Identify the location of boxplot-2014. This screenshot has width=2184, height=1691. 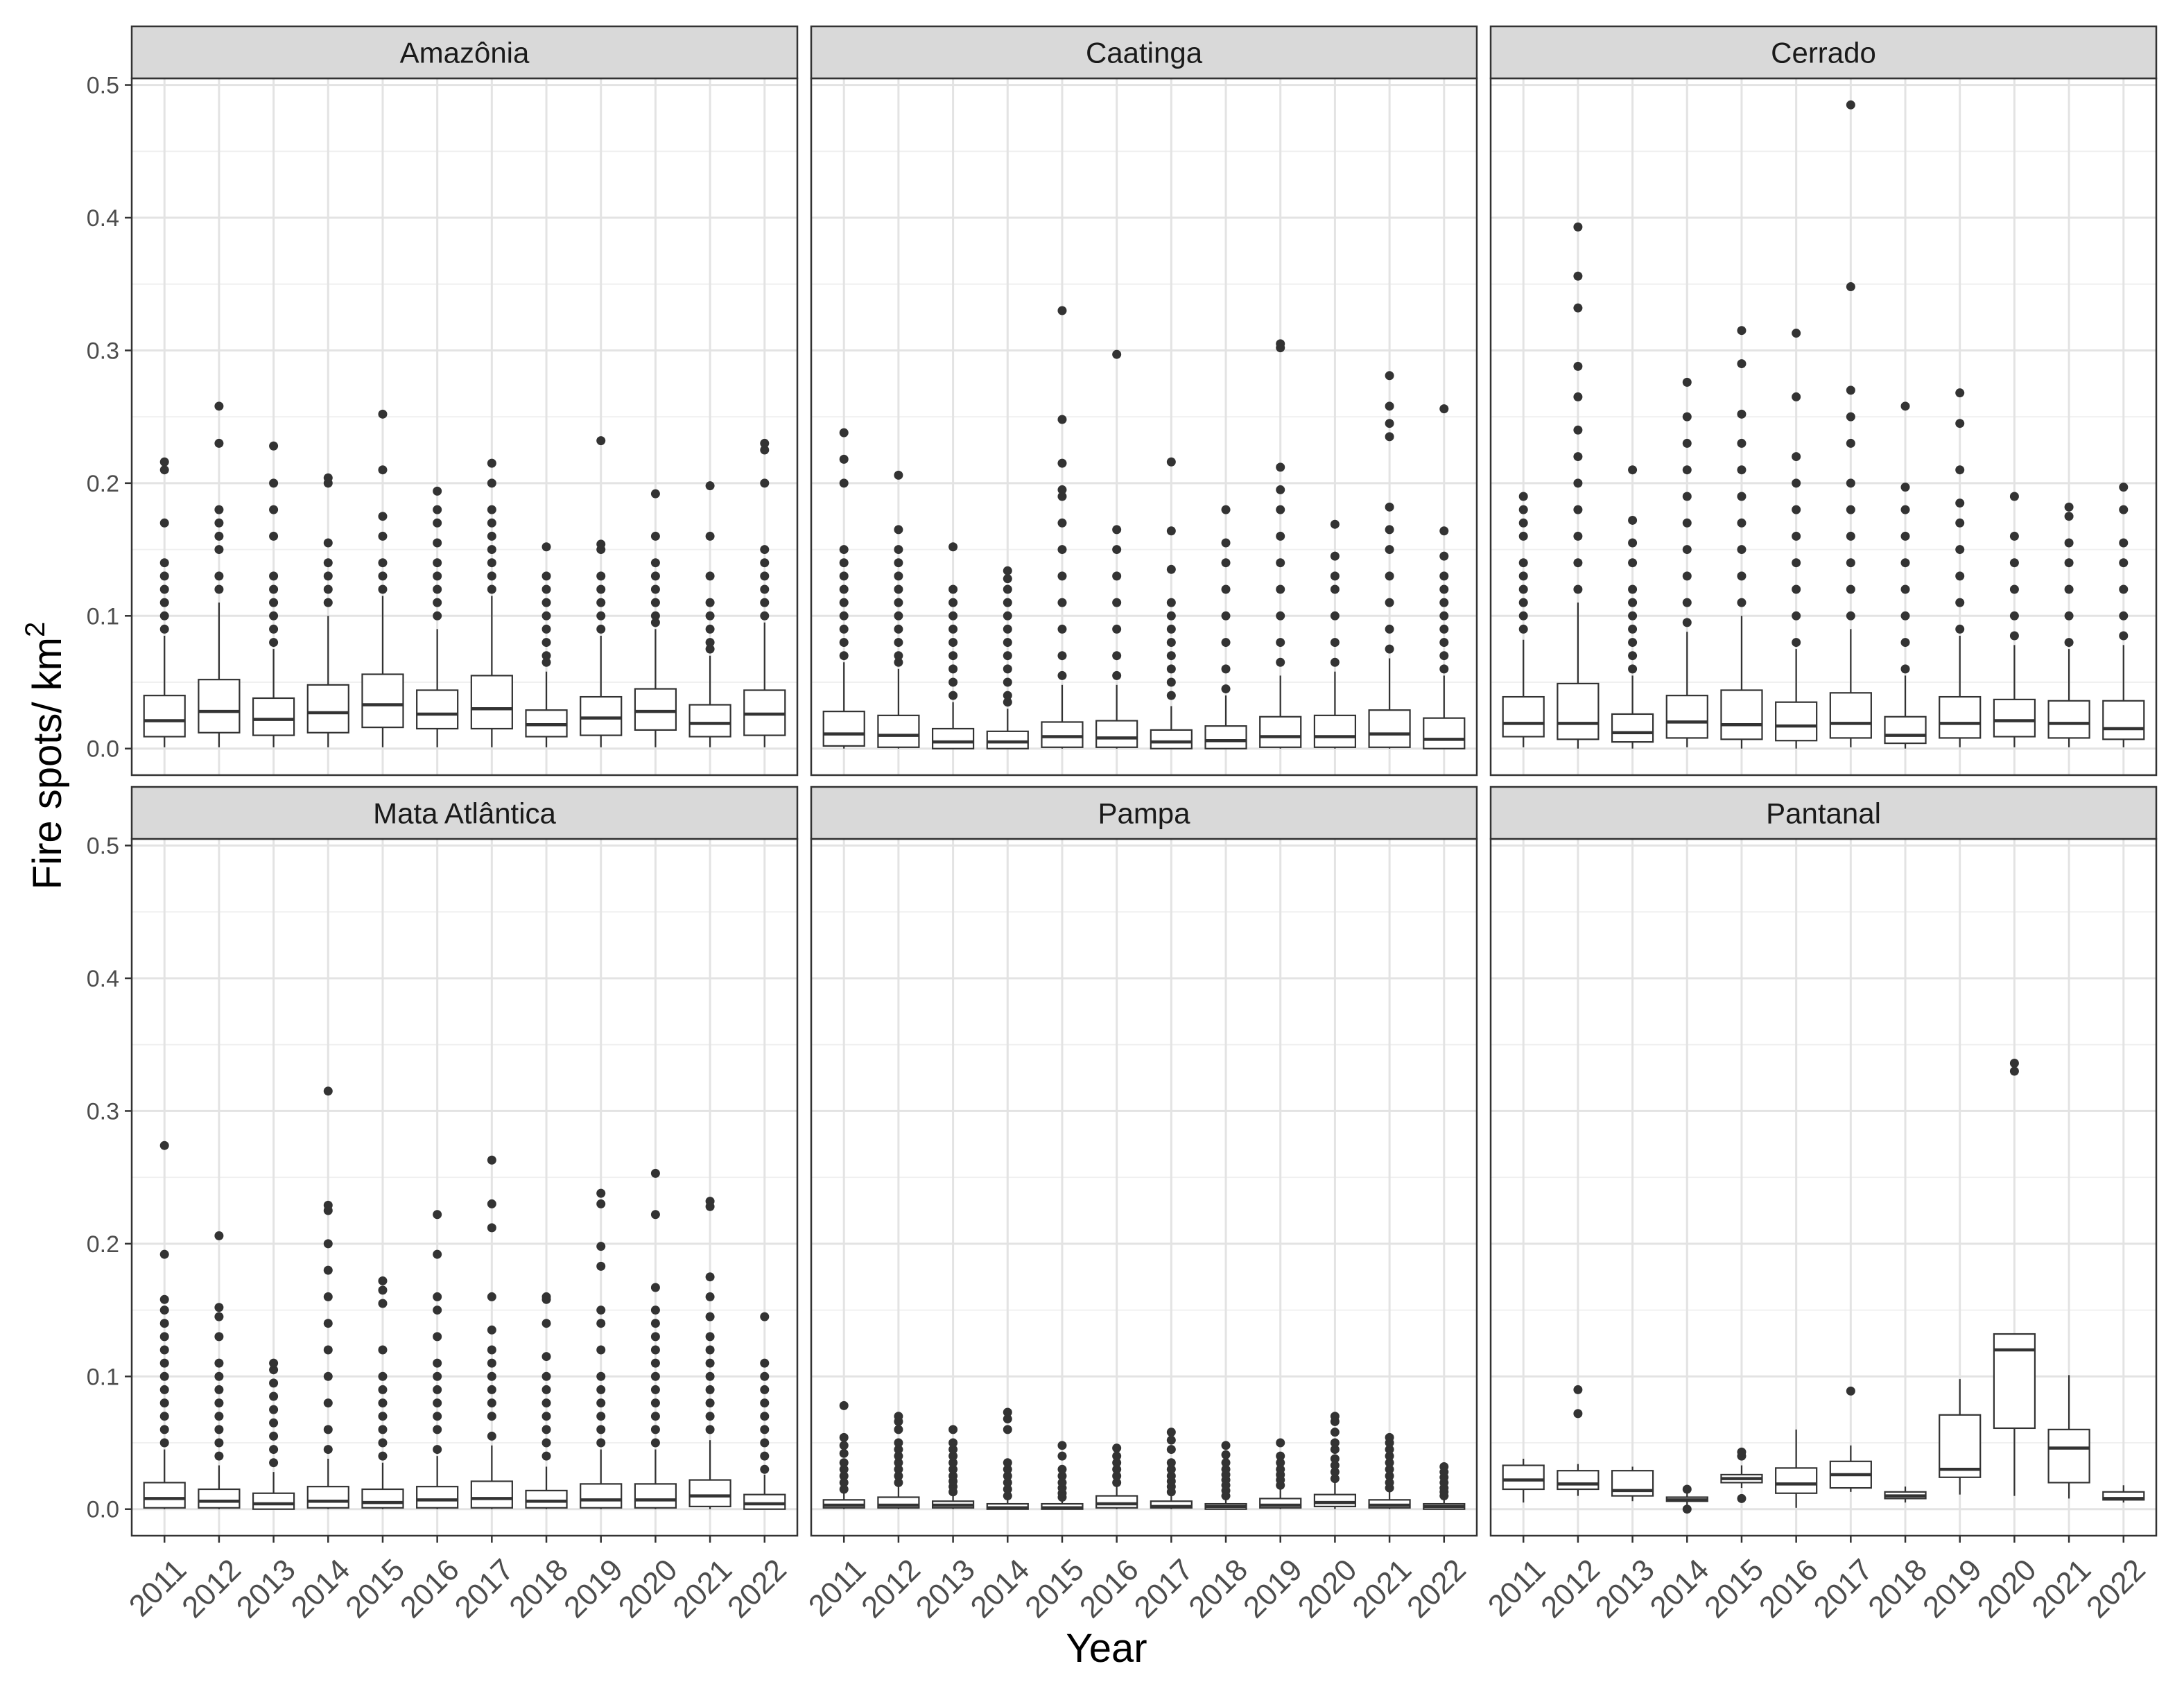
(1686, 1499).